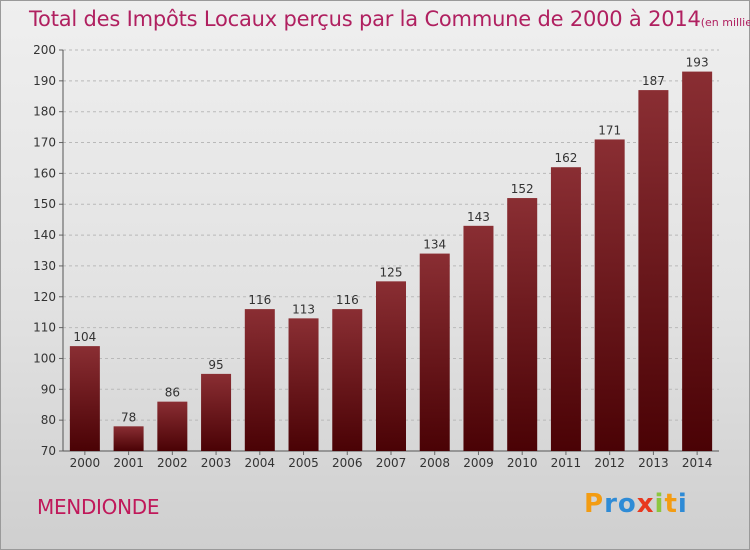 Image resolution: width=750 pixels, height=550 pixels. Describe the element at coordinates (522, 463) in the screenshot. I see `x-tick-label: 2010` at that location.